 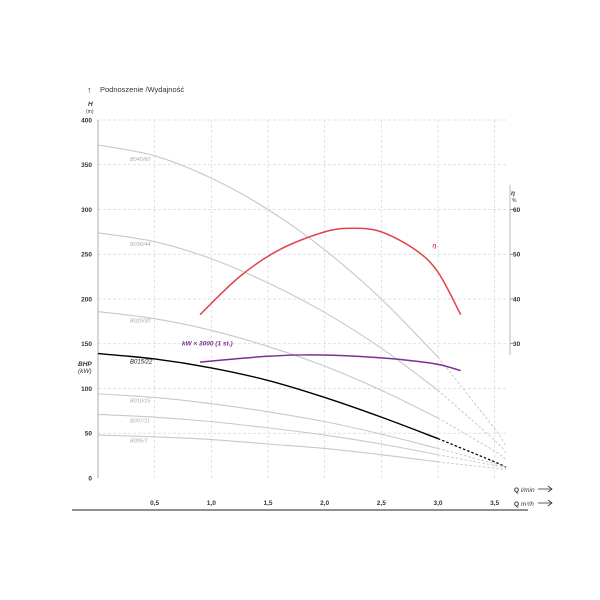 I want to click on eff-tick-label: 40, so click(x=517, y=299).